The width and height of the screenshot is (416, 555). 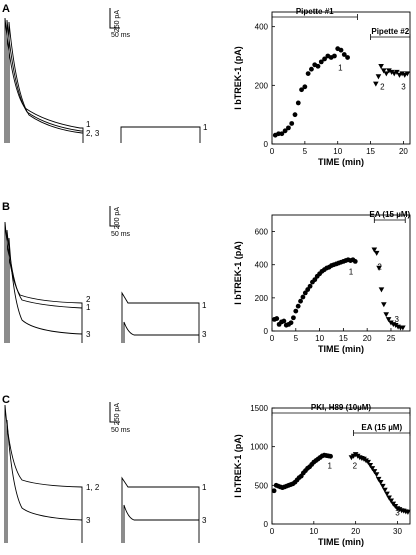 I want to click on trace-label-b-left-1: 1, so click(x=88, y=307).